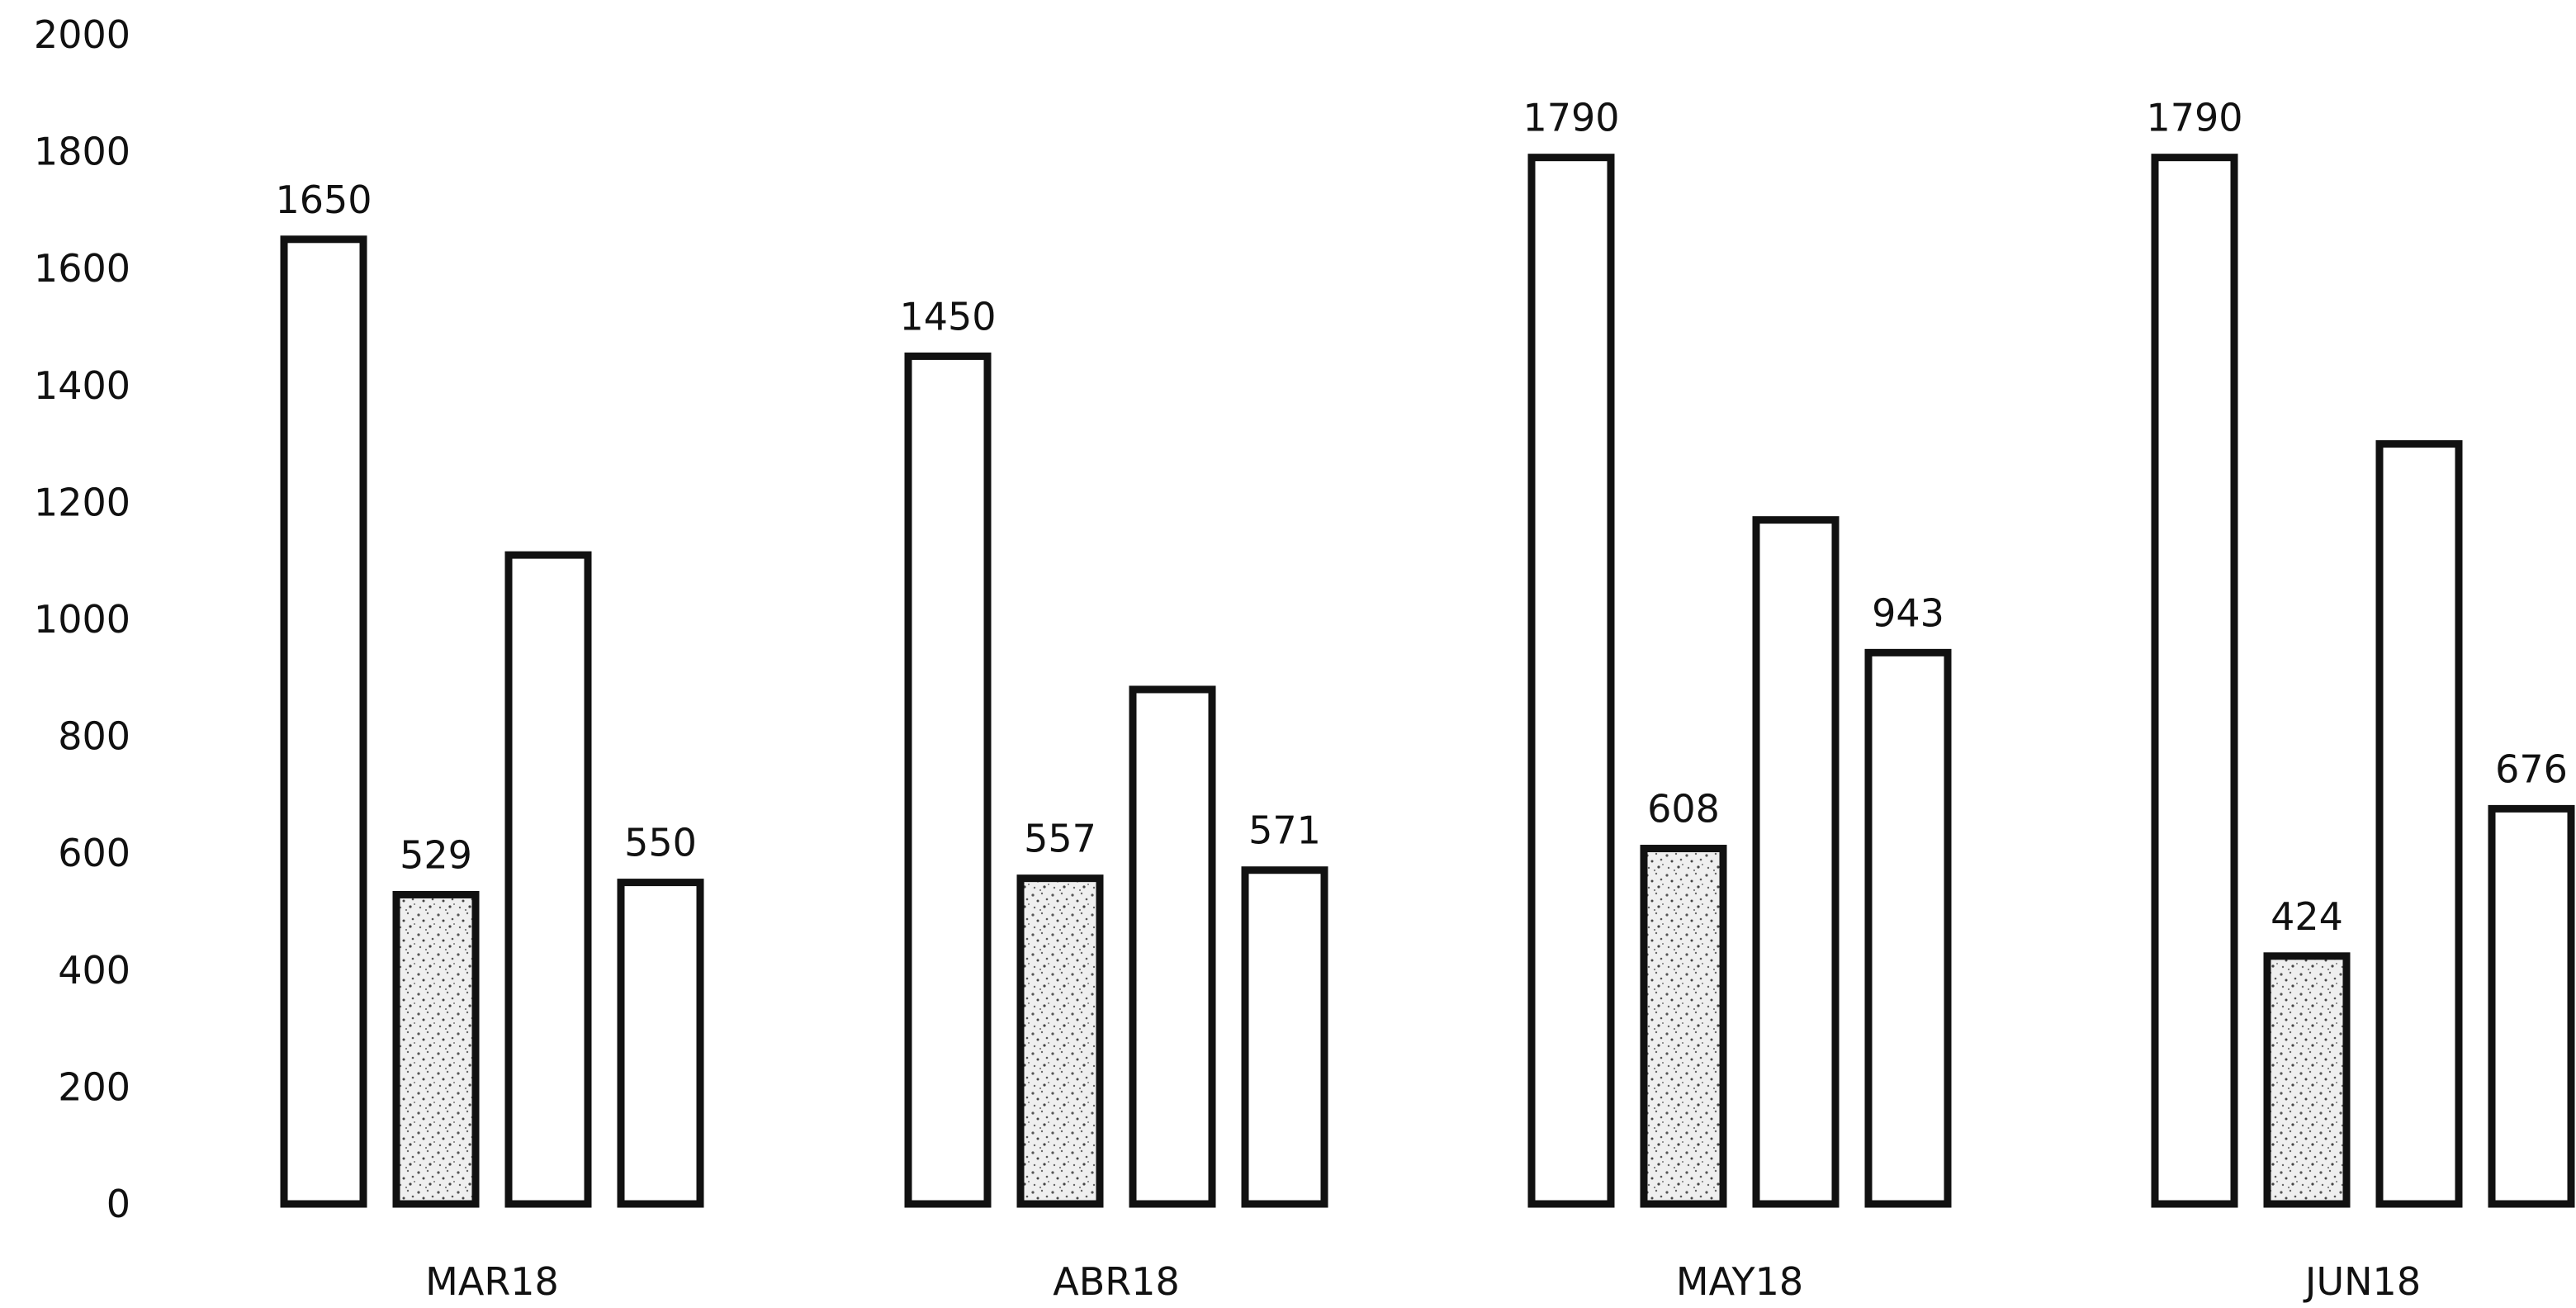 This screenshot has height=1308, width=2576. What do you see at coordinates (436, 1049) in the screenshot?
I see `bar-mar18-s2` at bounding box center [436, 1049].